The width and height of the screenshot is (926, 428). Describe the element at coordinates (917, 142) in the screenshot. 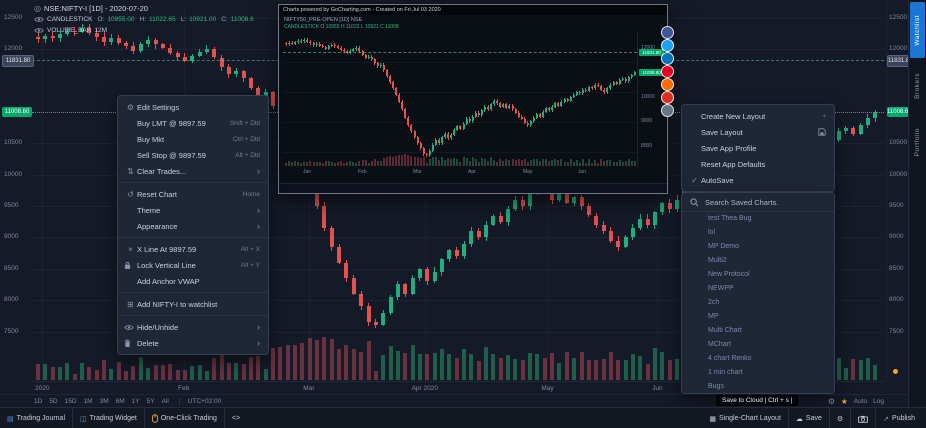

I see `side-tab-portfolio: Portfolio` at that location.